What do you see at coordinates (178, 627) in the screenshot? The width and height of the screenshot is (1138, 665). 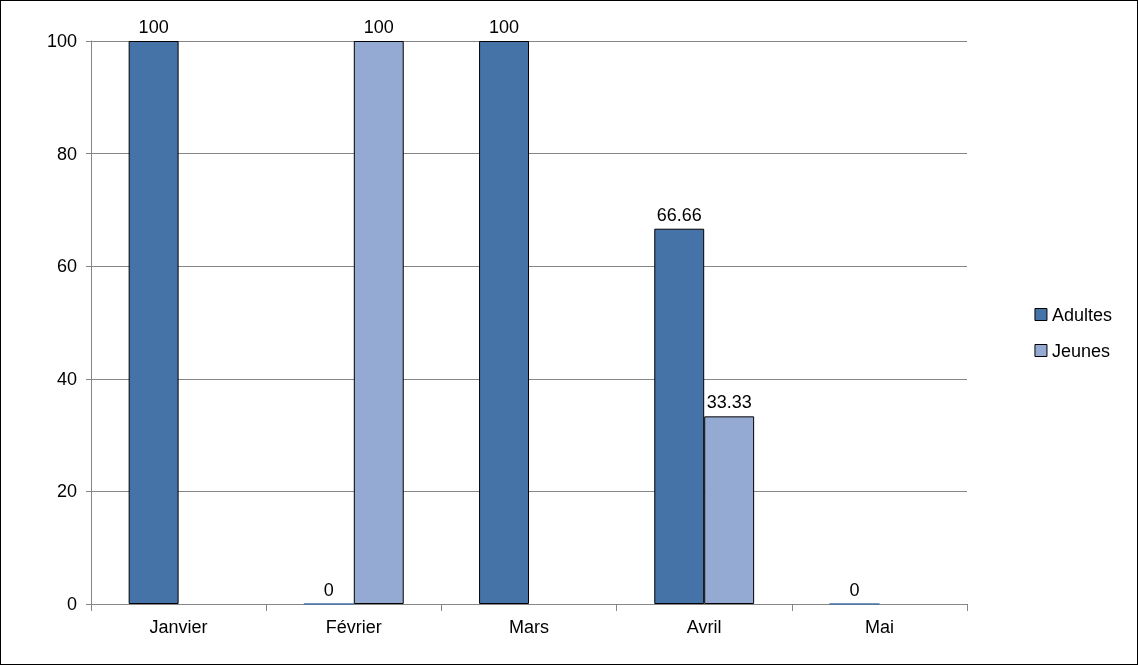 I see `x-tick-label: Janvier` at bounding box center [178, 627].